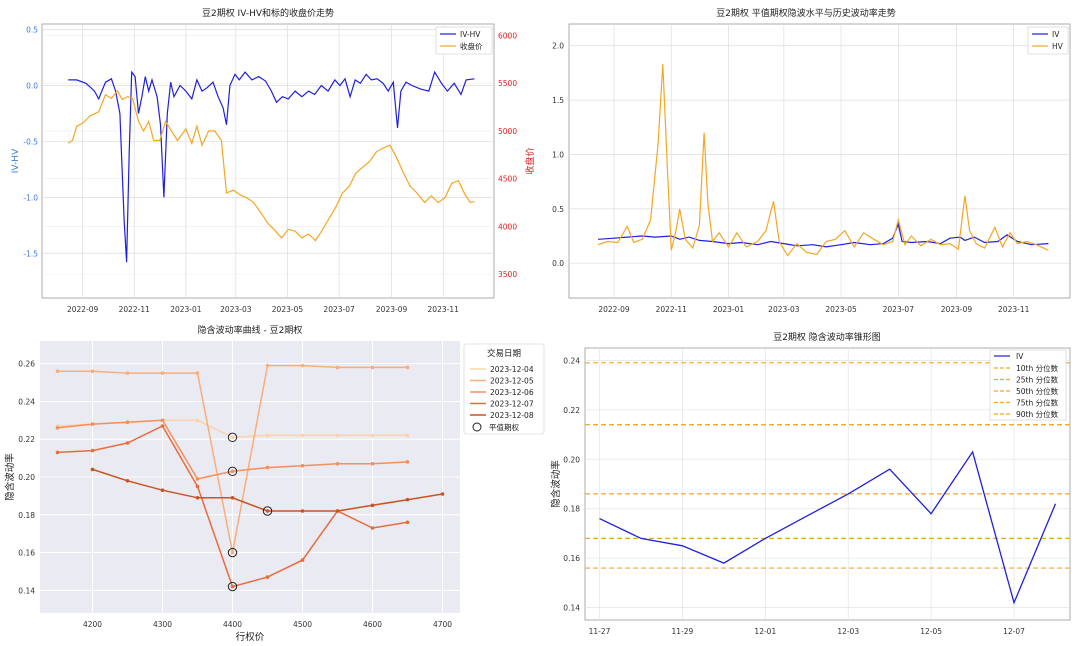 The image size is (1080, 646). What do you see at coordinates (571, 410) in the screenshot?
I see `p4-ytick-label: 0.22` at bounding box center [571, 410].